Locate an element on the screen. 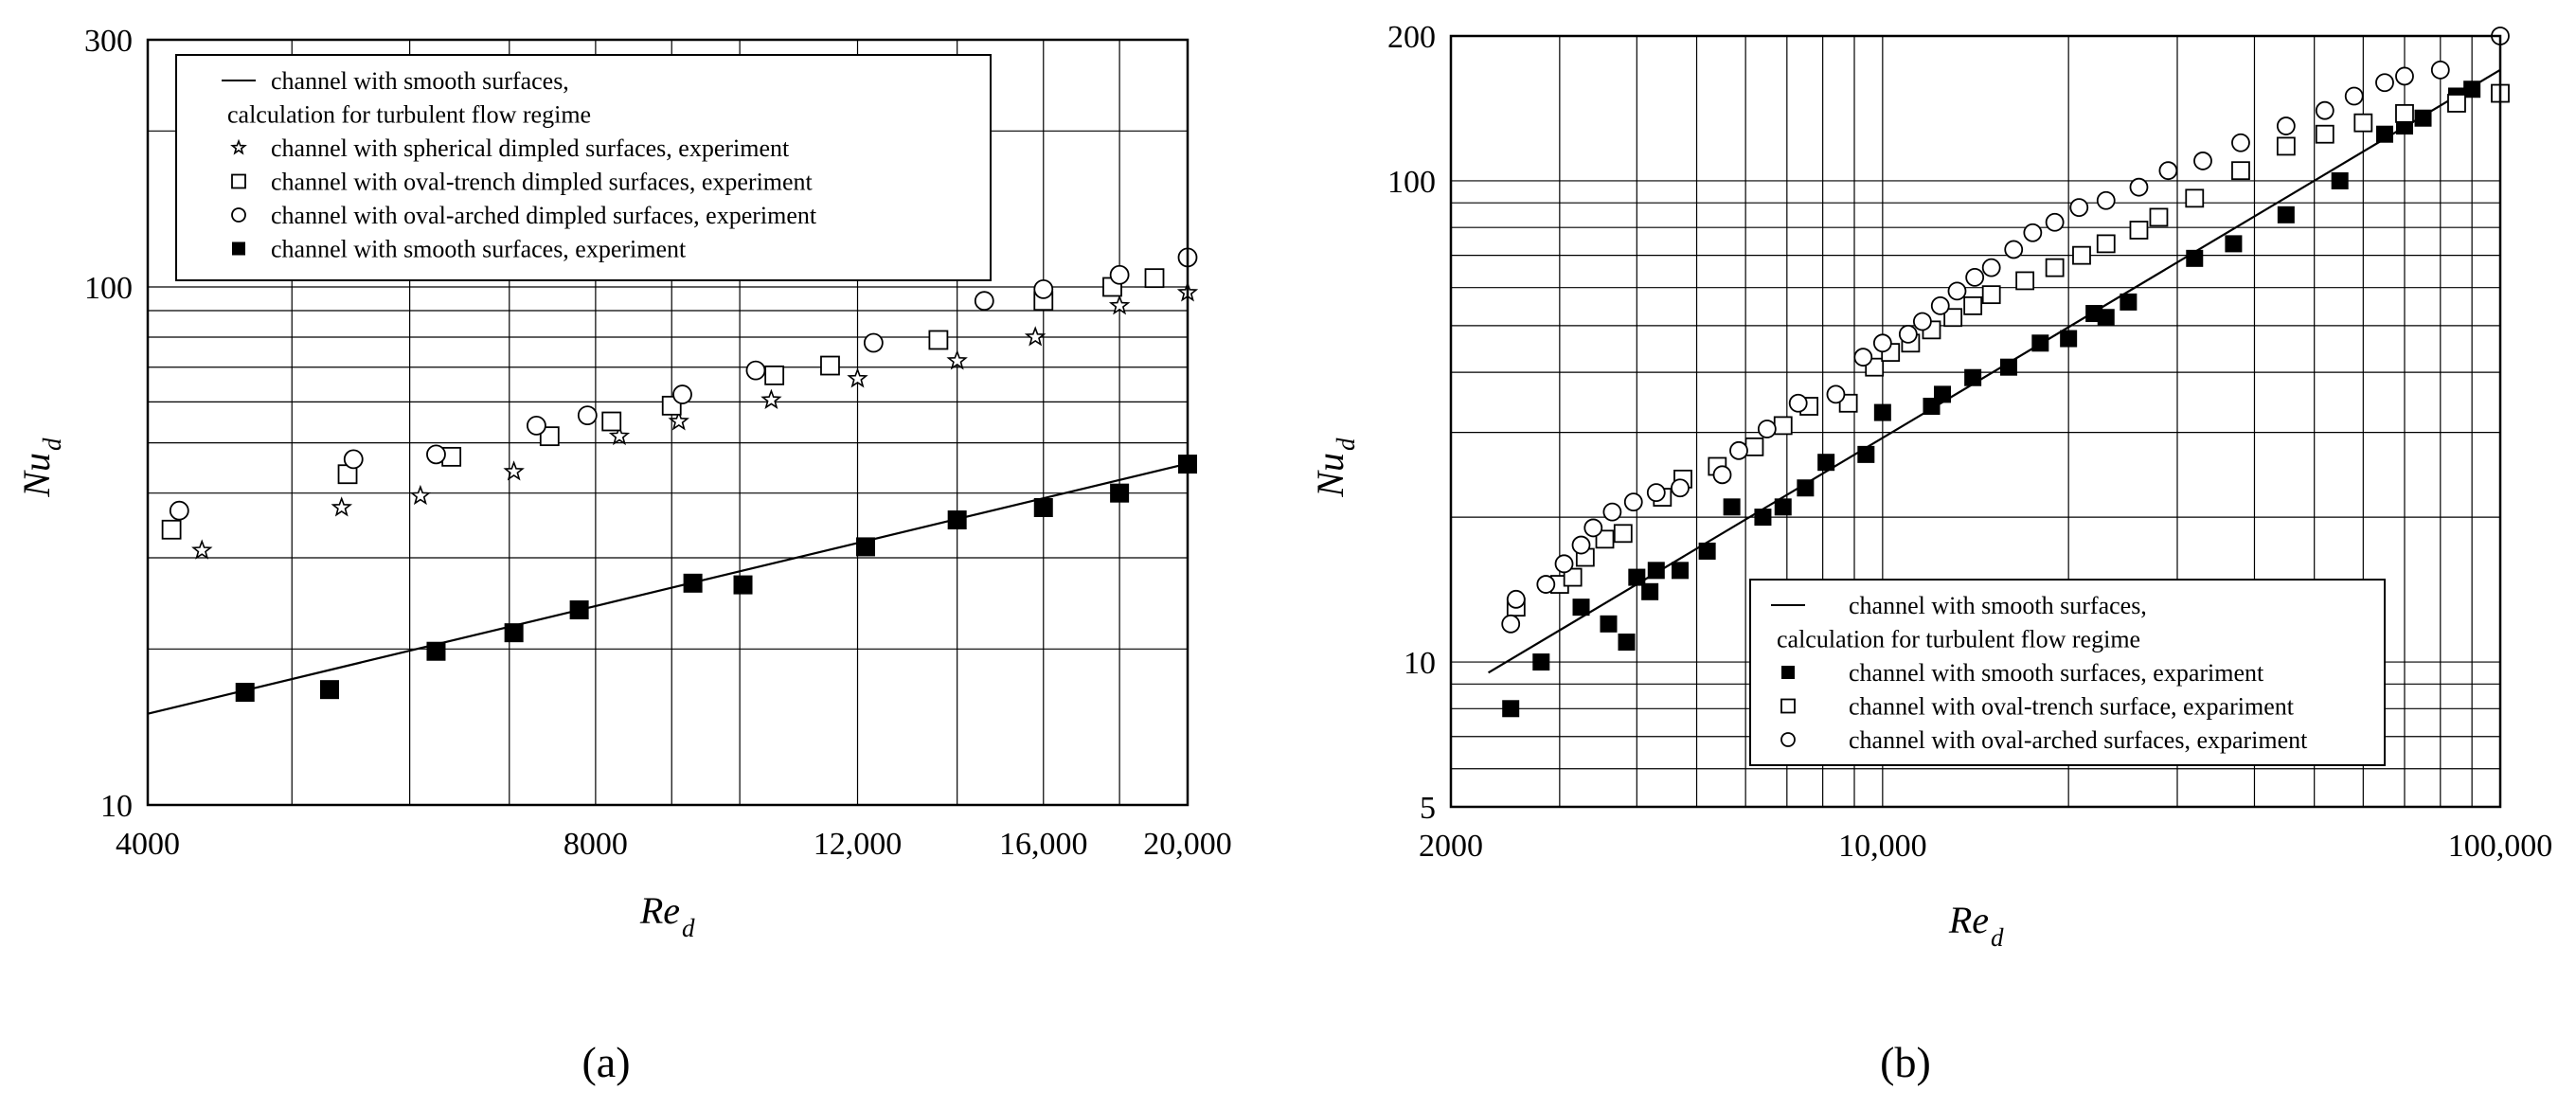 This screenshot has height=1108, width=2576. legend-label: channel with smooth surfaces, experiment is located at coordinates (479, 249).